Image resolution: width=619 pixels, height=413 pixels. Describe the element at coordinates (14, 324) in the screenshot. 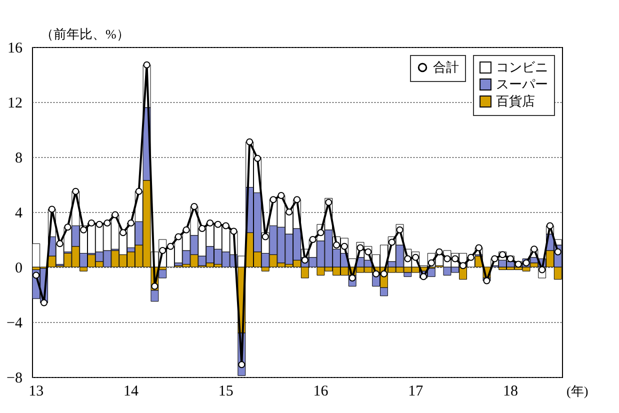

I see `y-tick-label: −4` at that location.